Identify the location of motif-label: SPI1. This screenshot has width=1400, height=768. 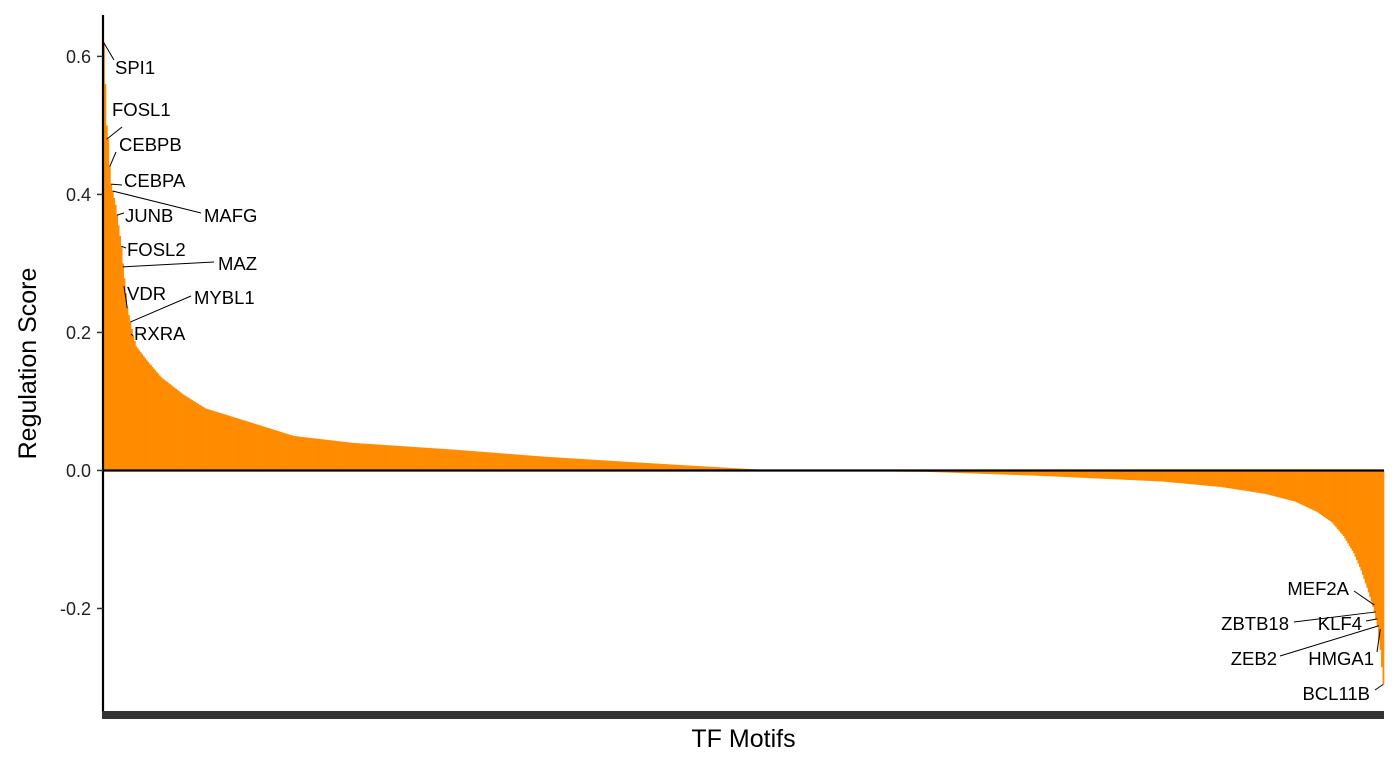
(135, 67).